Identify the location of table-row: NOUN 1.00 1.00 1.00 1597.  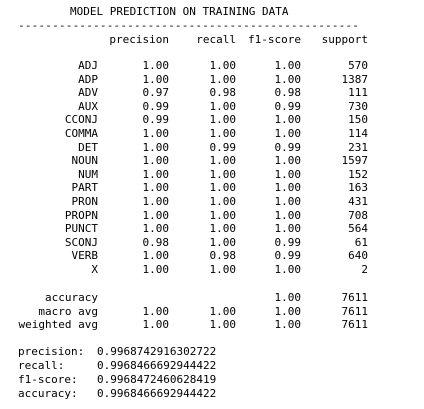
(212, 161).